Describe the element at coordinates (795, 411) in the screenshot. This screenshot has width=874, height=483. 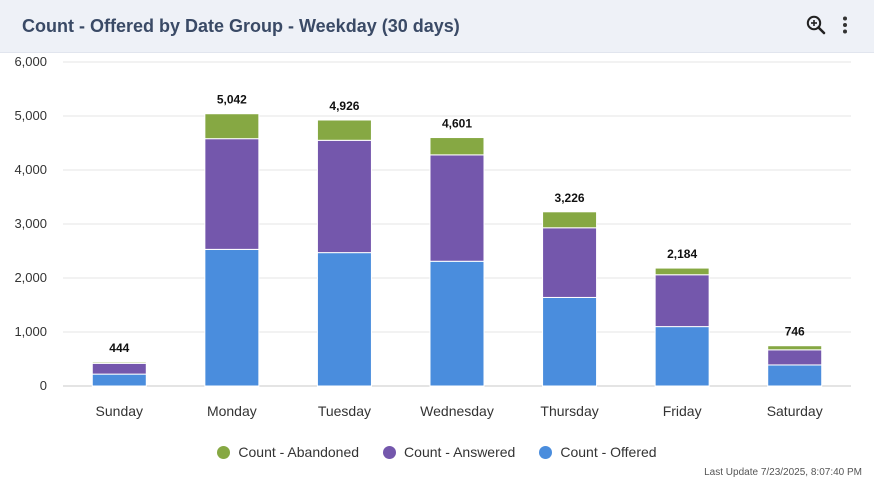
I see `x-tick-label: Saturday` at that location.